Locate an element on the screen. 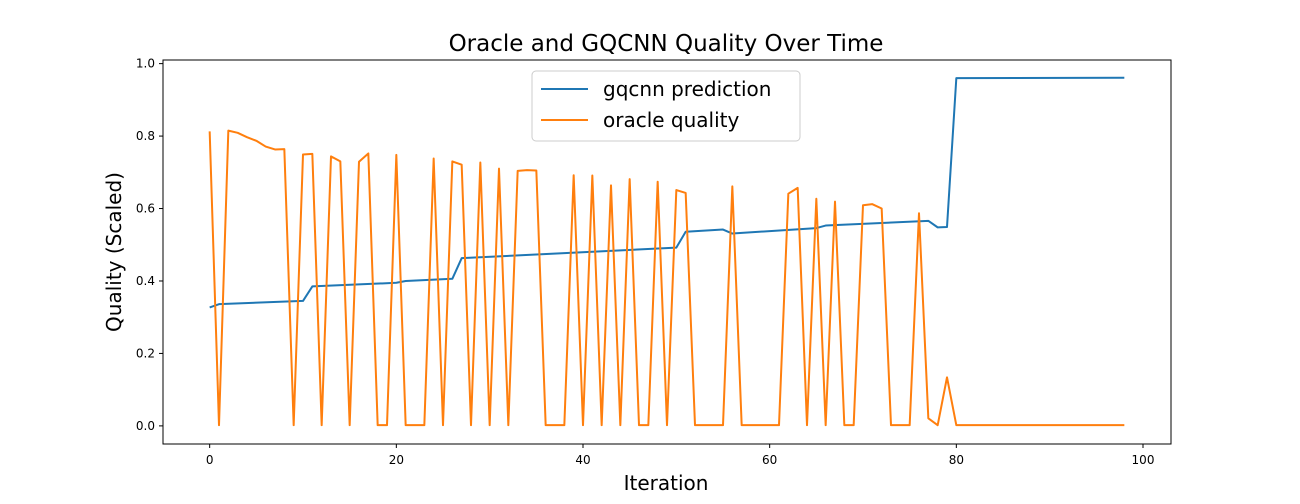  x-tick-label: 80 is located at coordinates (956, 460).